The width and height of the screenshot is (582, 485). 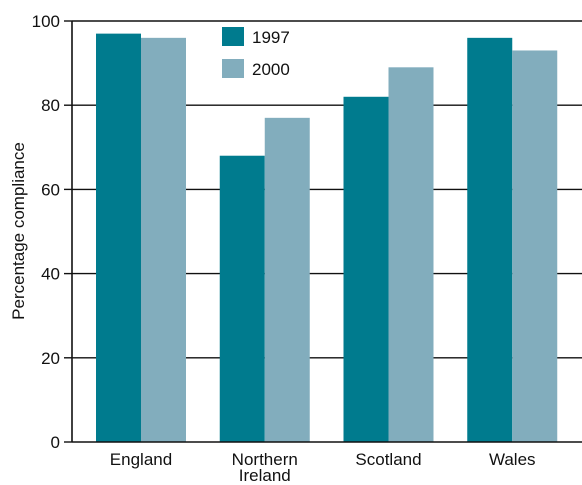 I want to click on y-tick-label: 0, so click(x=55, y=442).